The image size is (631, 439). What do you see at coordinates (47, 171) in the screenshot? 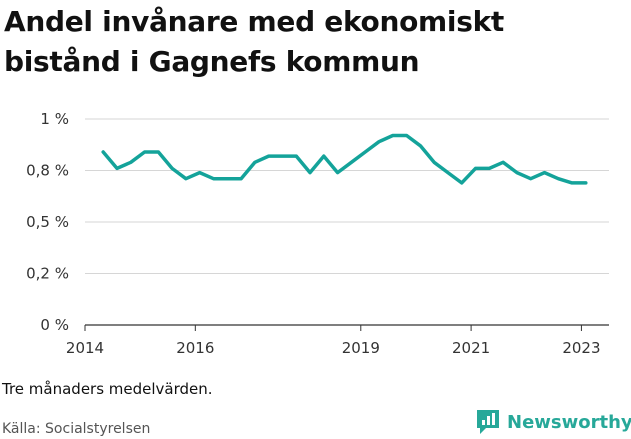
I see `y-tick-label: 0,8 %` at bounding box center [47, 171].